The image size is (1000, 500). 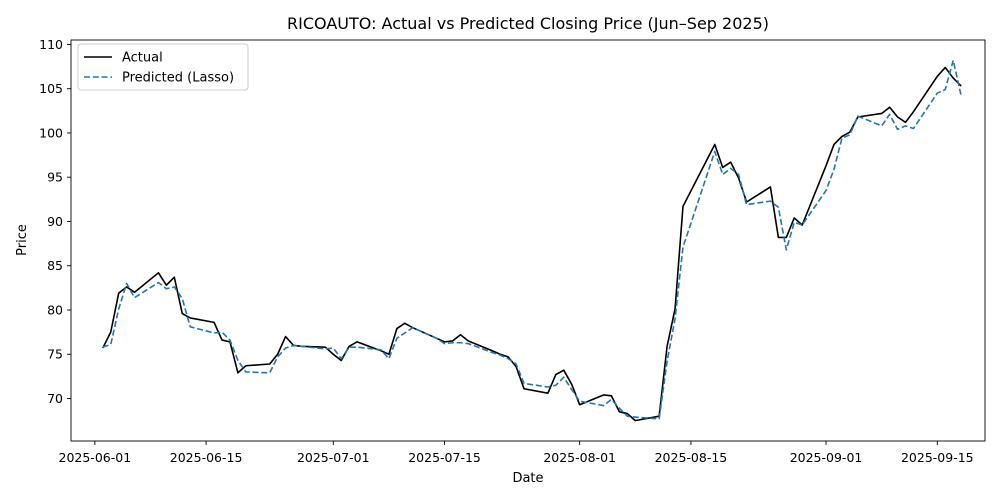 I want to click on y-tick-label: 90, so click(x=55, y=221).